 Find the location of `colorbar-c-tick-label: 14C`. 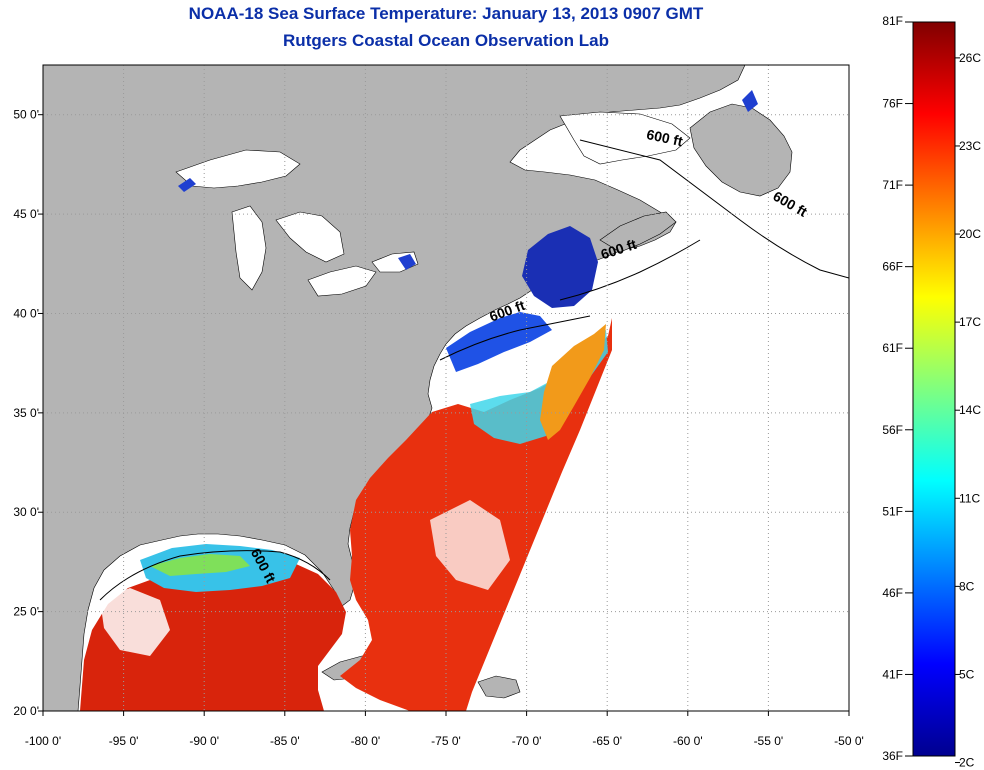

colorbar-c-tick-label: 14C is located at coordinates (970, 410).